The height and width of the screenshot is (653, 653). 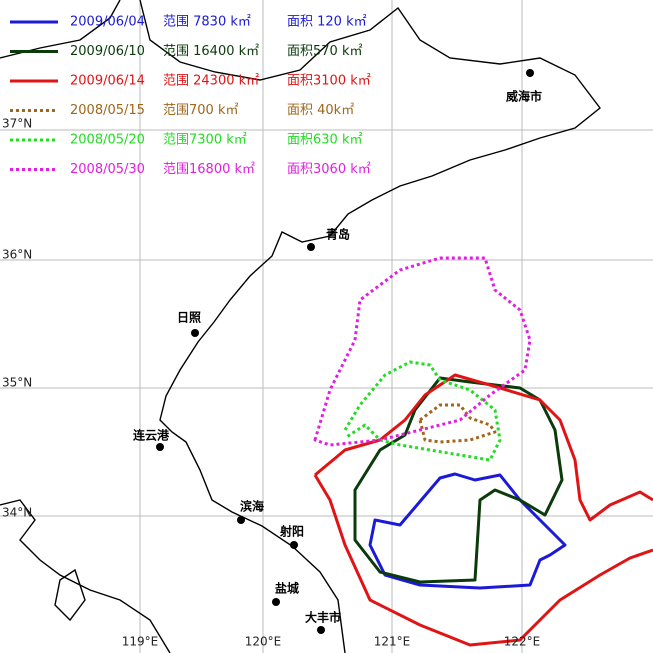 What do you see at coordinates (522, 642) in the screenshot?
I see `longitude-label: 122°E` at bounding box center [522, 642].